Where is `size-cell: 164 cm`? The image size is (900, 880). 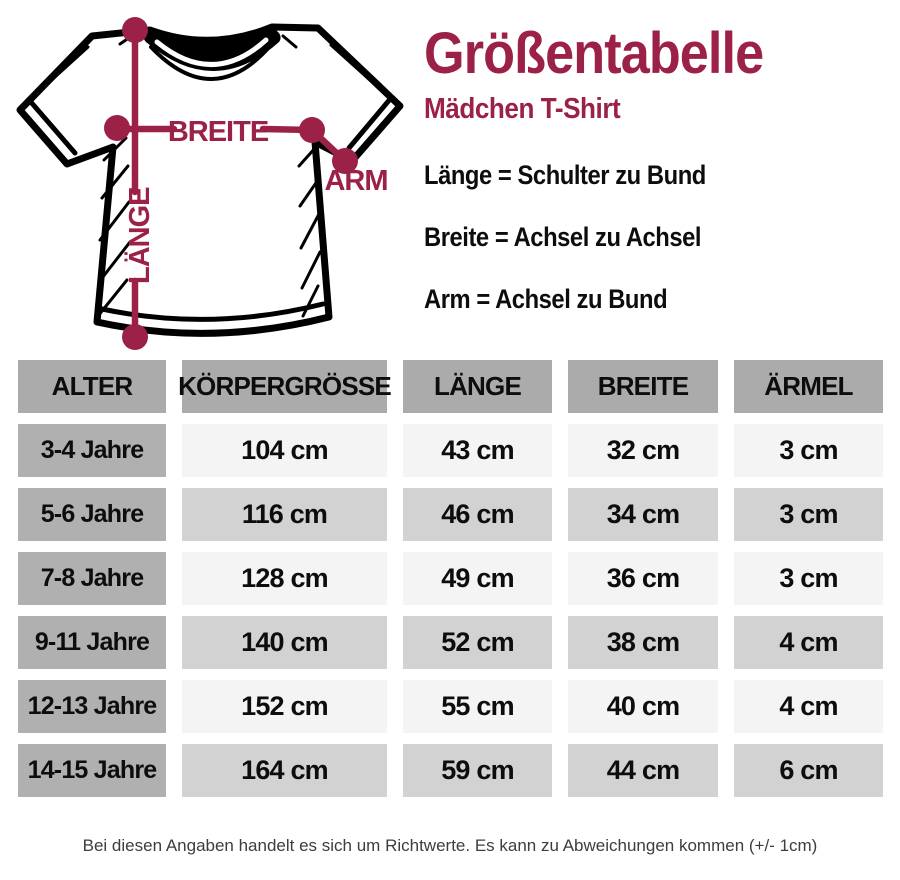 size-cell: 164 cm is located at coordinates (284, 770).